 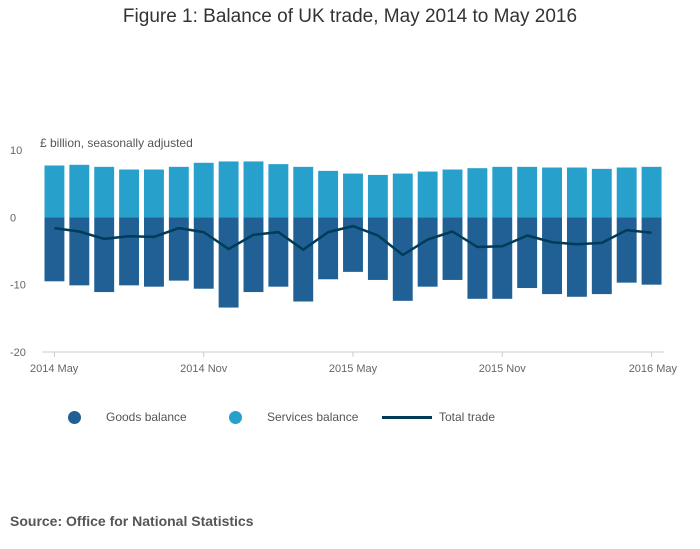 What do you see at coordinates (146, 417) in the screenshot?
I see `legend-label-goods: Goods balance` at bounding box center [146, 417].